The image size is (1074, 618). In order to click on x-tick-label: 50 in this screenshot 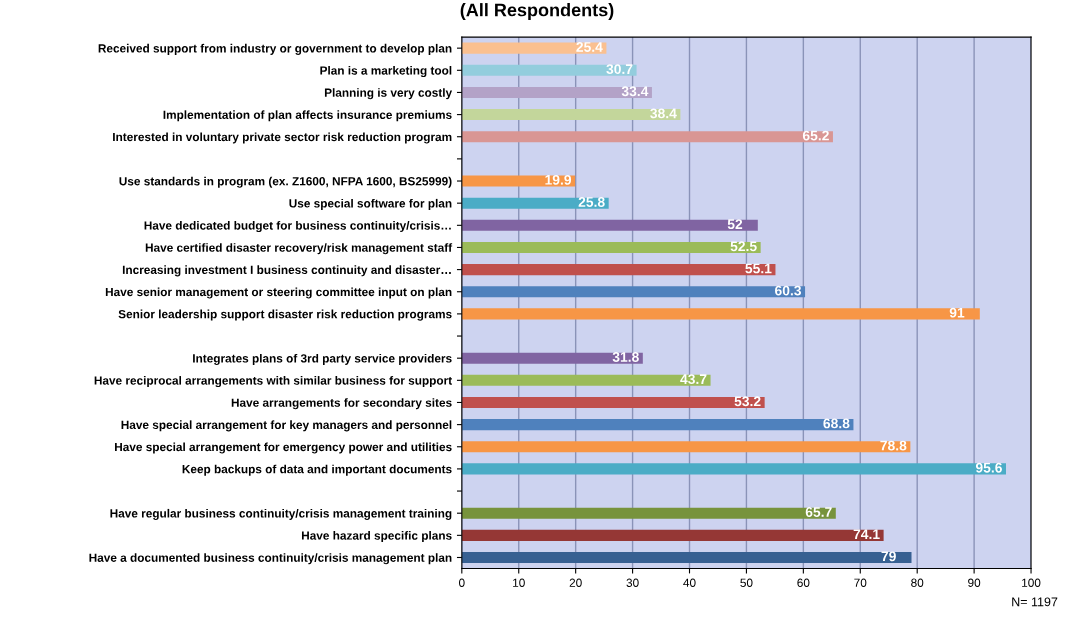, I will do `click(746, 582)`.